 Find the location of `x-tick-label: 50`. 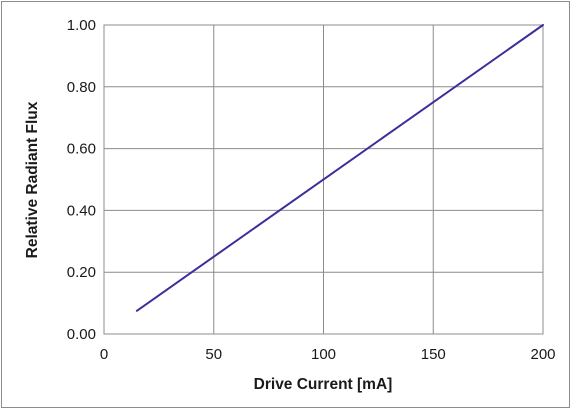

x-tick-label: 50 is located at coordinates (213, 354).